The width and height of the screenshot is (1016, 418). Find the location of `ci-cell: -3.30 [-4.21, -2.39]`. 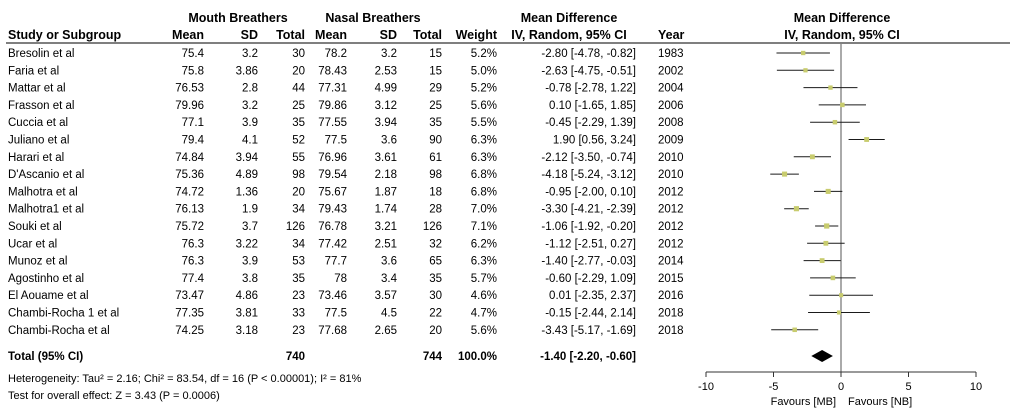

ci-cell: -3.30 [-4.21, -2.39] is located at coordinates (588, 210).